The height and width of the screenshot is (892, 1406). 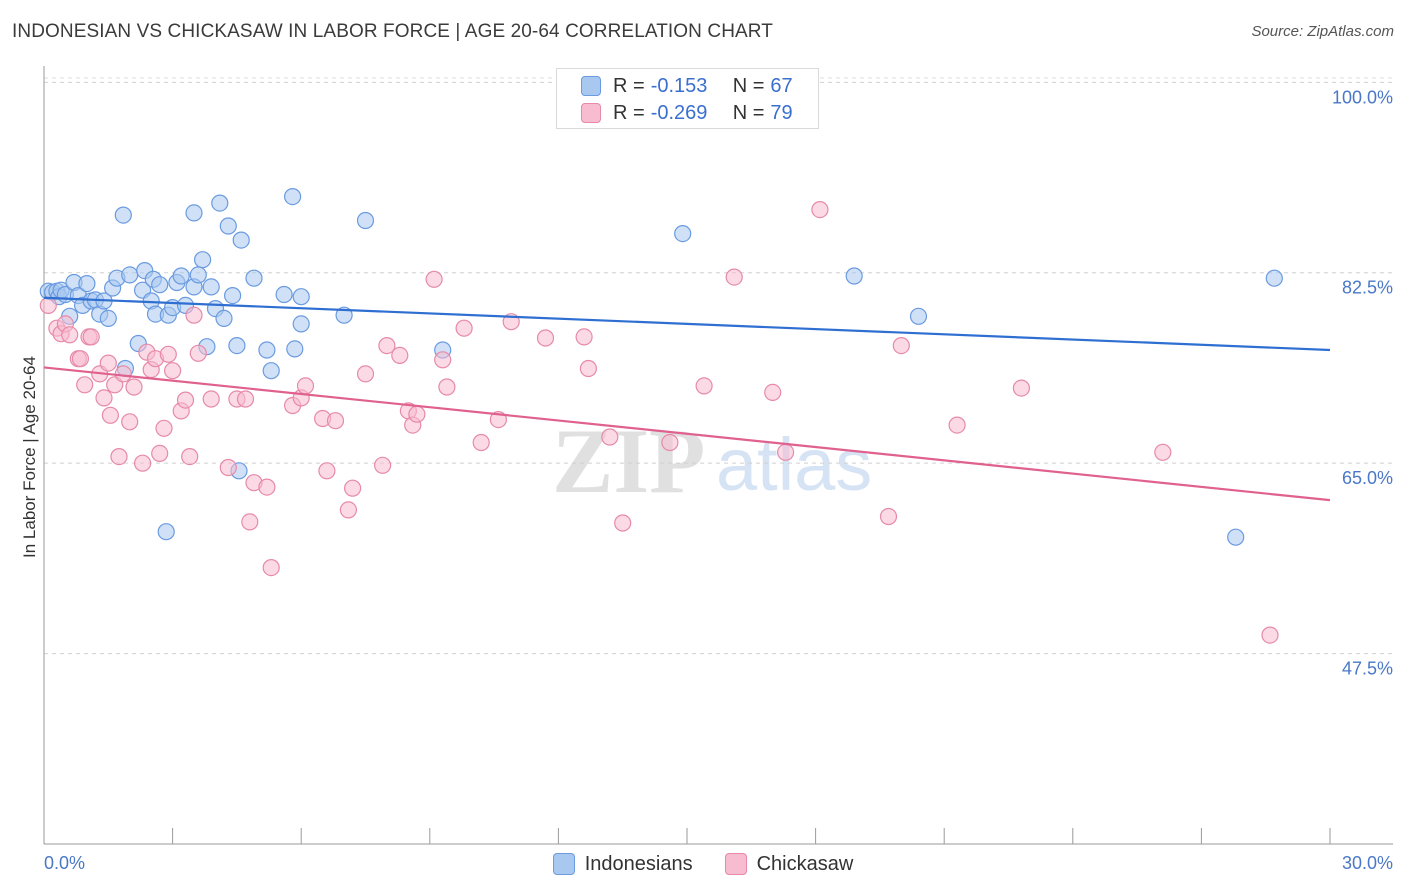 I want to click on indonesians-legend-label: Indonesians, so click(x=638, y=863).